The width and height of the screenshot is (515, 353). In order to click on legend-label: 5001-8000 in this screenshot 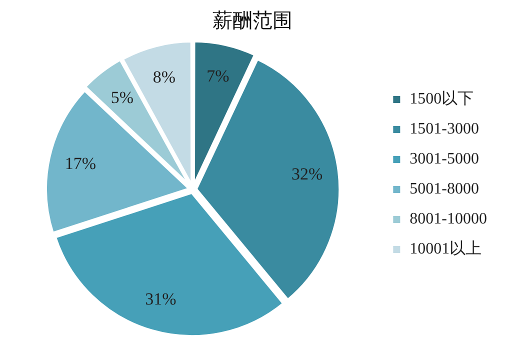, I will do `click(444, 189)`.